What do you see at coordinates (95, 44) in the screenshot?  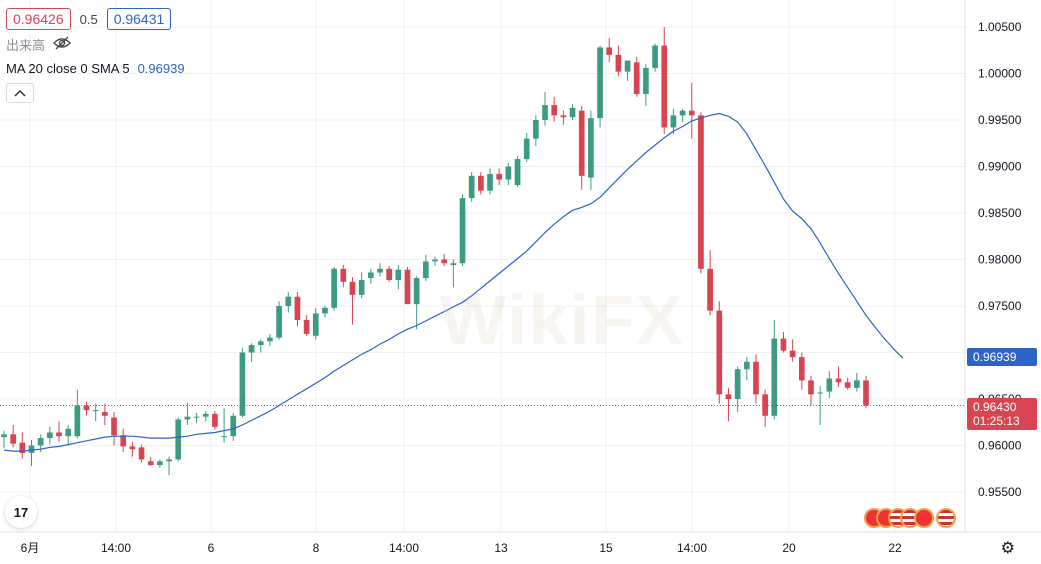 I see `volume-row: 出来高` at bounding box center [95, 44].